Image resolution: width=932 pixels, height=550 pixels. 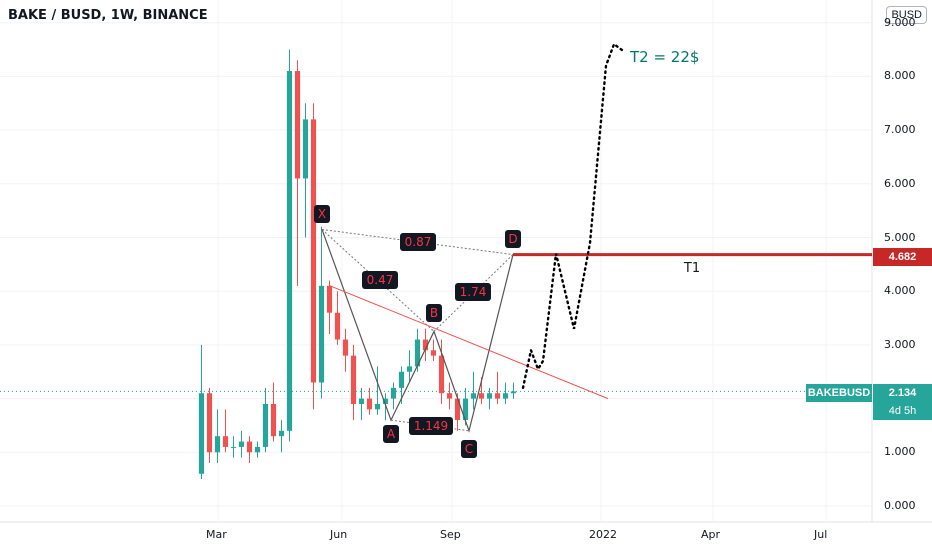 What do you see at coordinates (216, 534) in the screenshot?
I see `x-tick-label: Mar` at bounding box center [216, 534].